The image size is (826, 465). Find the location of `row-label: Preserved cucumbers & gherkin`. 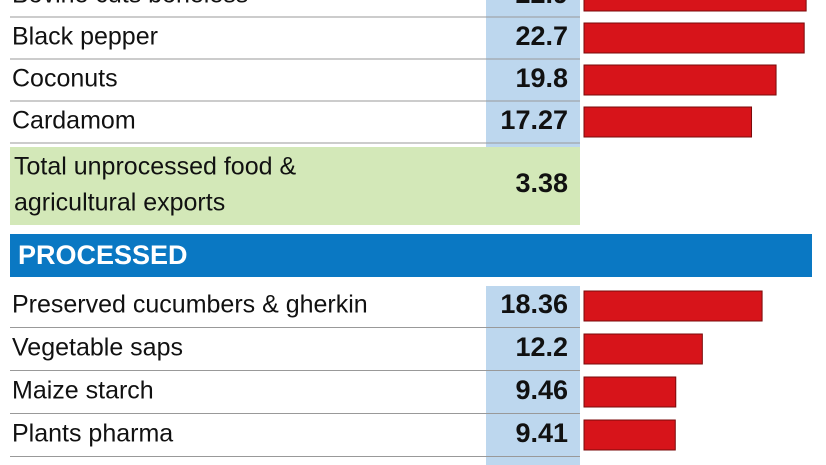

row-label: Preserved cucumbers & gherkin is located at coordinates (190, 305).